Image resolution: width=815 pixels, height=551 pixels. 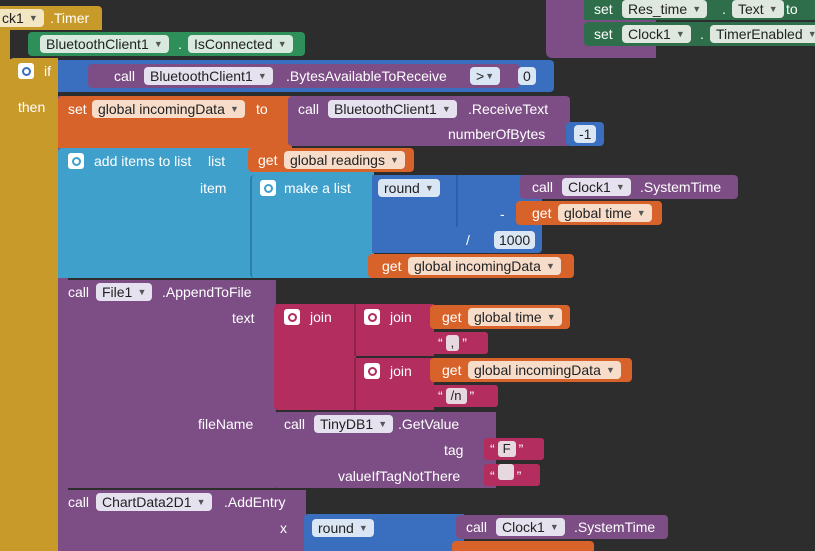 What do you see at coordinates (77, 109) in the screenshot?
I see `set-keyword: set` at bounding box center [77, 109].